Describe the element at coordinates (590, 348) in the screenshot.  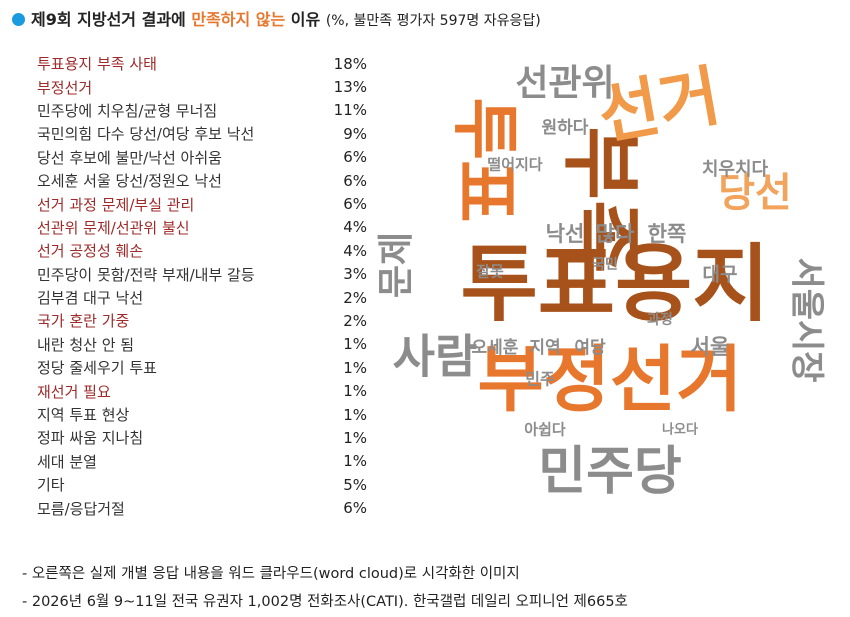
I see `cloud-word: 여당` at that location.